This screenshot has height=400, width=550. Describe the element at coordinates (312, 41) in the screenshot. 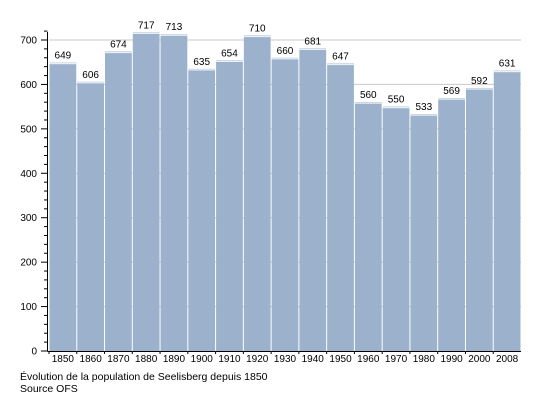

I see `data-label-1940: 681` at that location.